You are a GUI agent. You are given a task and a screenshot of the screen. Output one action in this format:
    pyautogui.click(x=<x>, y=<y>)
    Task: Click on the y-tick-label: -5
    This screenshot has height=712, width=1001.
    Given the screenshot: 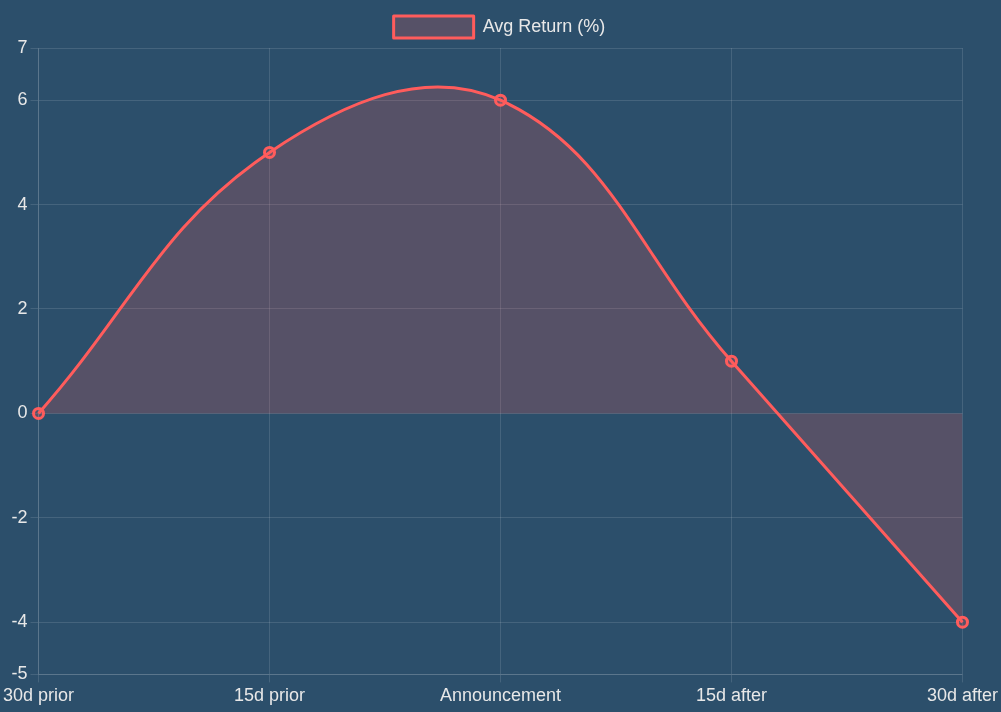 What is the action you would take?
    pyautogui.click(x=19, y=673)
    